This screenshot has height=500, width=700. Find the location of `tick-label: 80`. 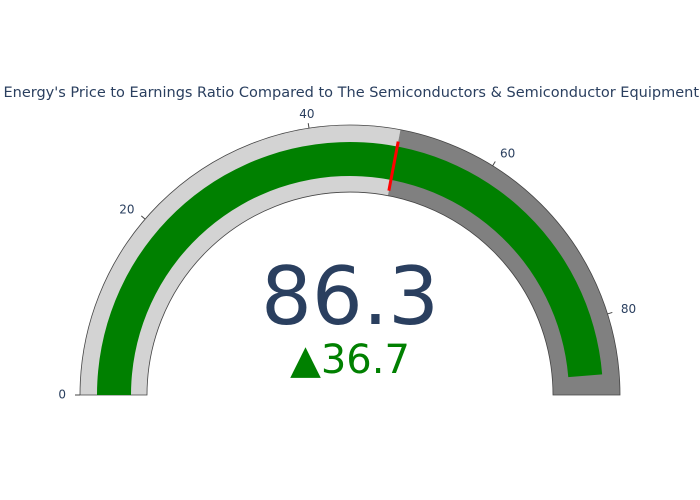

tick-label: 80 is located at coordinates (628, 309).